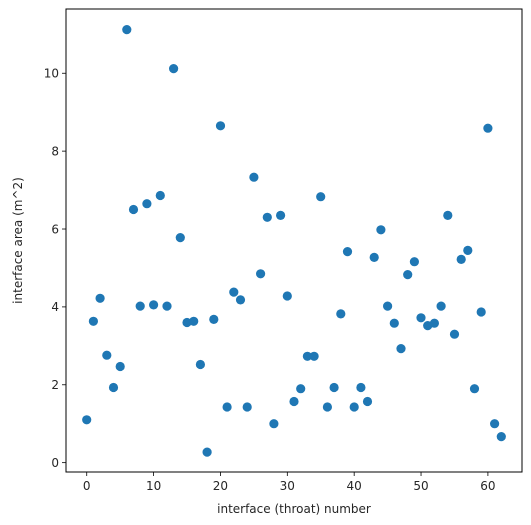 This screenshot has width=531, height=525. What do you see at coordinates (55, 307) in the screenshot?
I see `y-tick-label: 4` at bounding box center [55, 307].